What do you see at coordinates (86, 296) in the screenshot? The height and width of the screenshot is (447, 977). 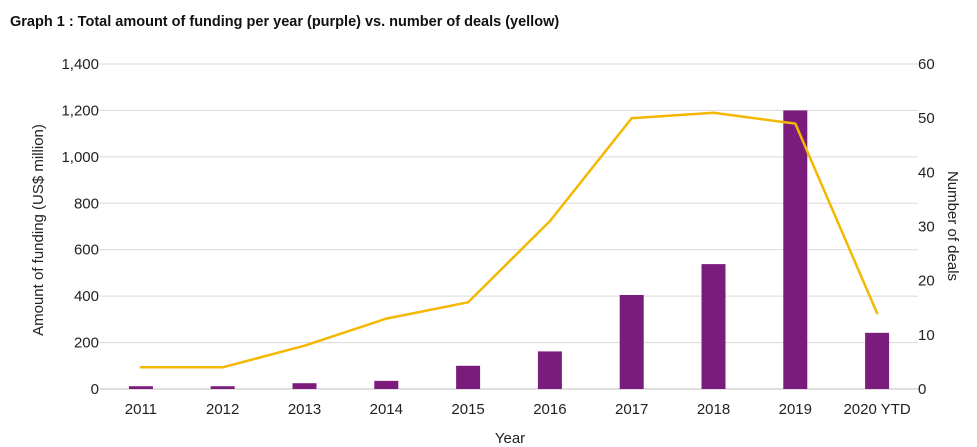 I see `y-tick-label: 400` at bounding box center [86, 296].